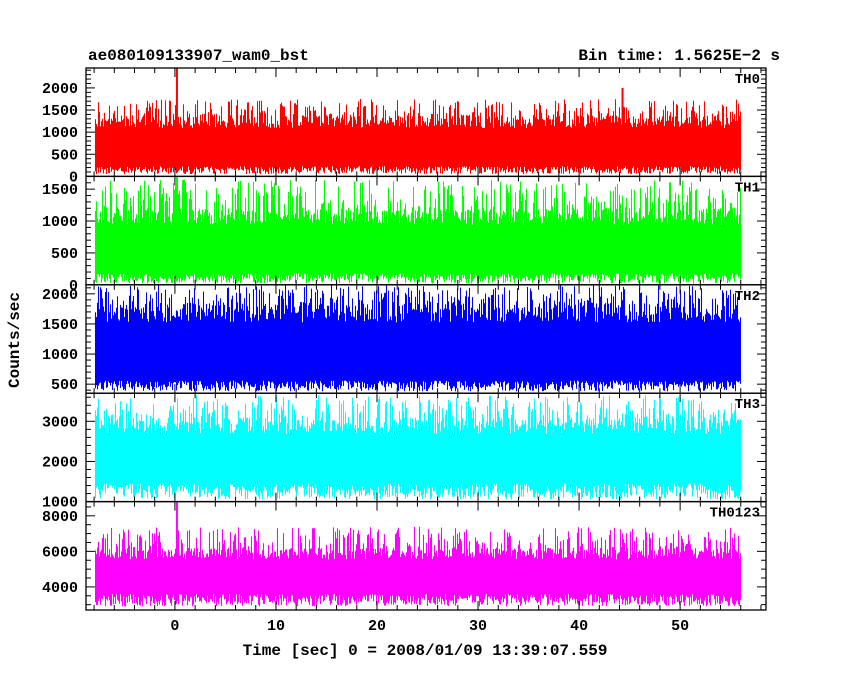 The width and height of the screenshot is (850, 680). Describe the element at coordinates (377, 626) in the screenshot. I see `x-tick-label: 20` at that location.